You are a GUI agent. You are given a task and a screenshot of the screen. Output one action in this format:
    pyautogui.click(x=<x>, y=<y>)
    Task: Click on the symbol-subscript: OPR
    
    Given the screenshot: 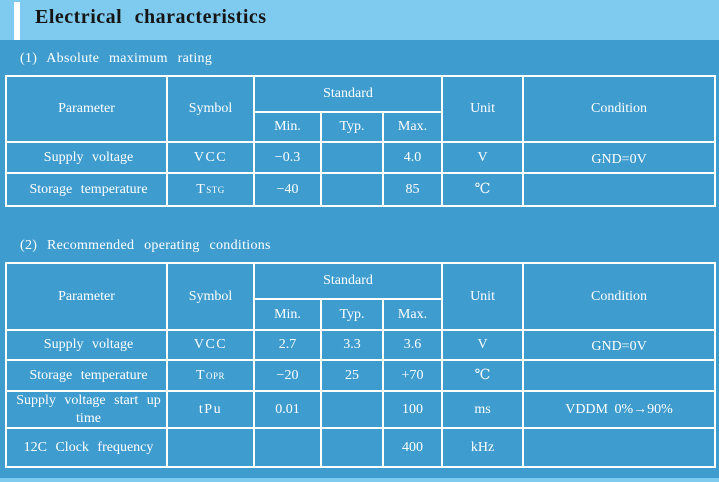 What is the action you would take?
    pyautogui.click(x=216, y=375)
    